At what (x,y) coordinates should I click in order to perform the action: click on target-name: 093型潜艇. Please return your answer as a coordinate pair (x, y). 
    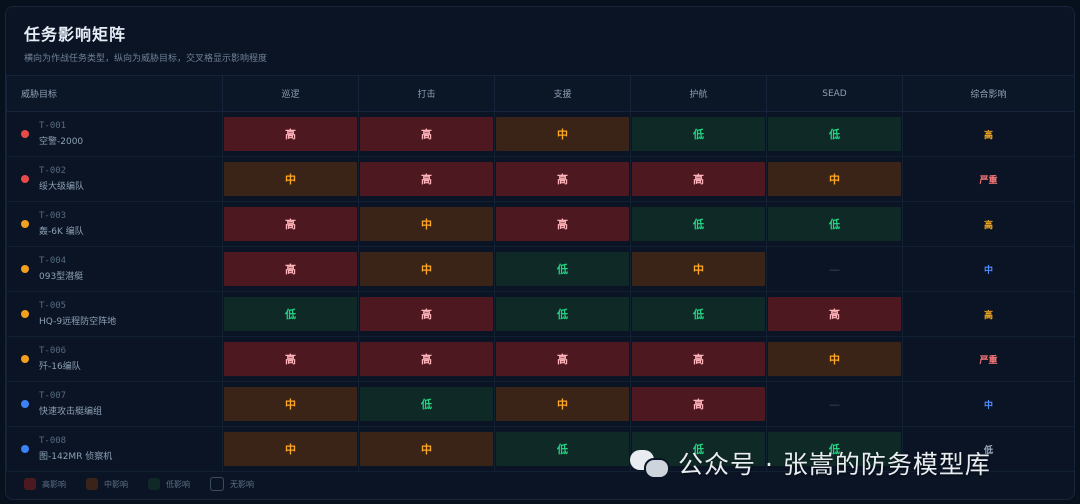
    Looking at the image, I should click on (61, 277).